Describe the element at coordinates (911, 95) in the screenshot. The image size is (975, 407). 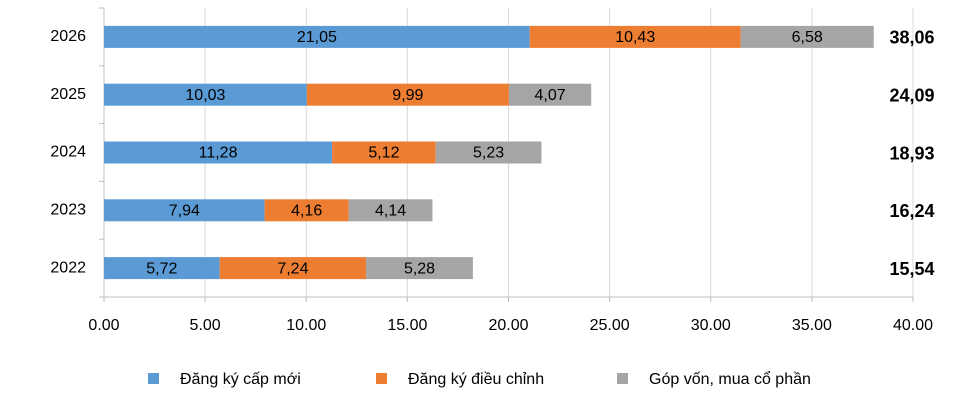
I see `total-label: 24,09` at that location.